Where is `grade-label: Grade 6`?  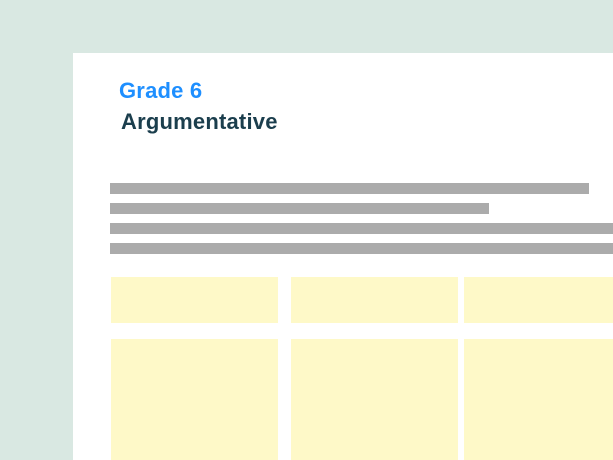 grade-label: Grade 6 is located at coordinates (161, 90).